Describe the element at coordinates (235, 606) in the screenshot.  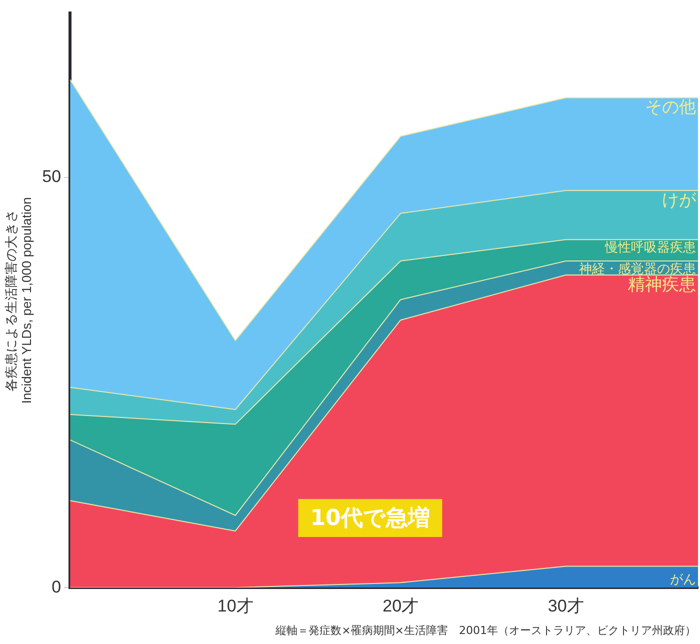
I see `x-tick-label: 10才` at that location.